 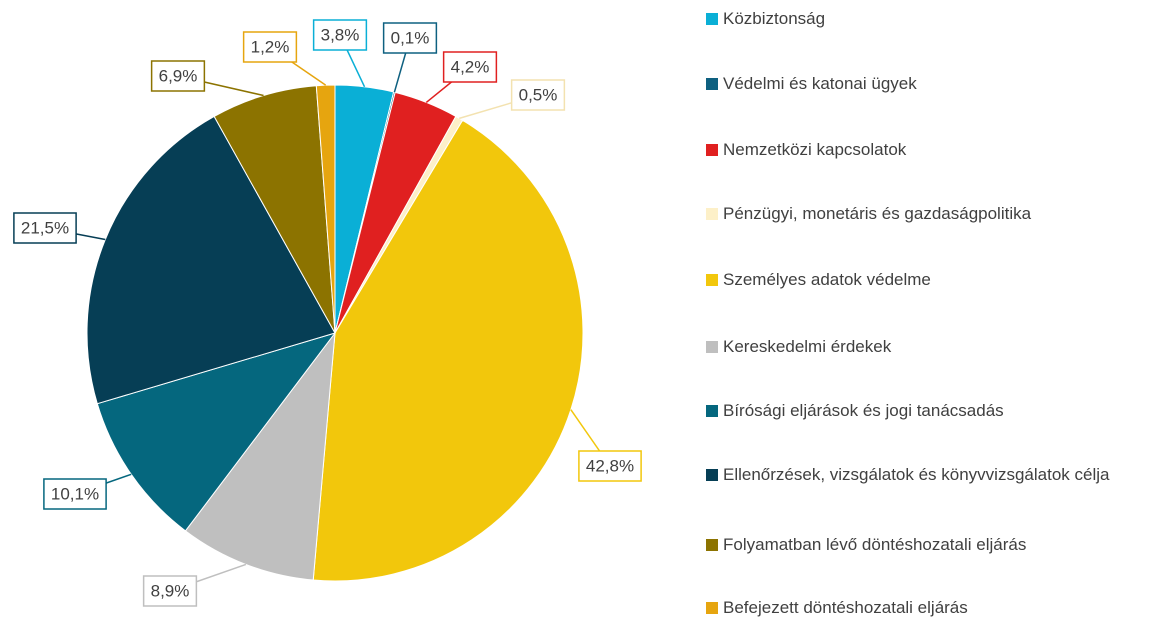 What do you see at coordinates (875, 544) in the screenshot?
I see `legend-label: Folyamatban lévő döntéshozatali eljárás` at bounding box center [875, 544].